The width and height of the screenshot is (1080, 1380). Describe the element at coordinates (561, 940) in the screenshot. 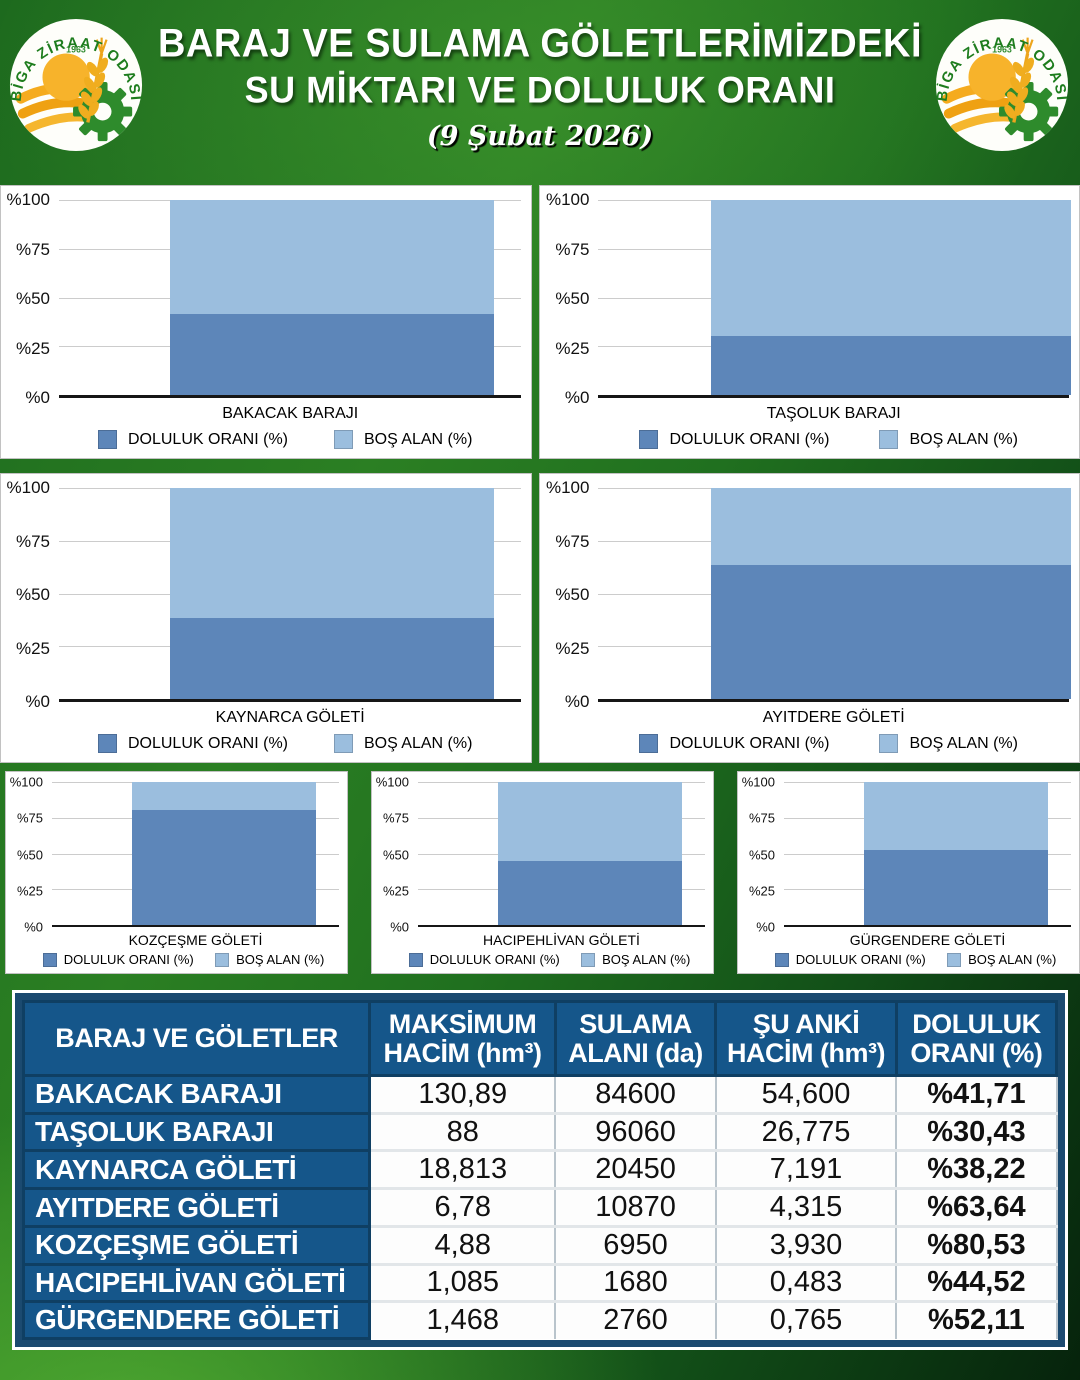

I see `chart-title: HACIPEHLİVAN GÖLETİ` at that location.